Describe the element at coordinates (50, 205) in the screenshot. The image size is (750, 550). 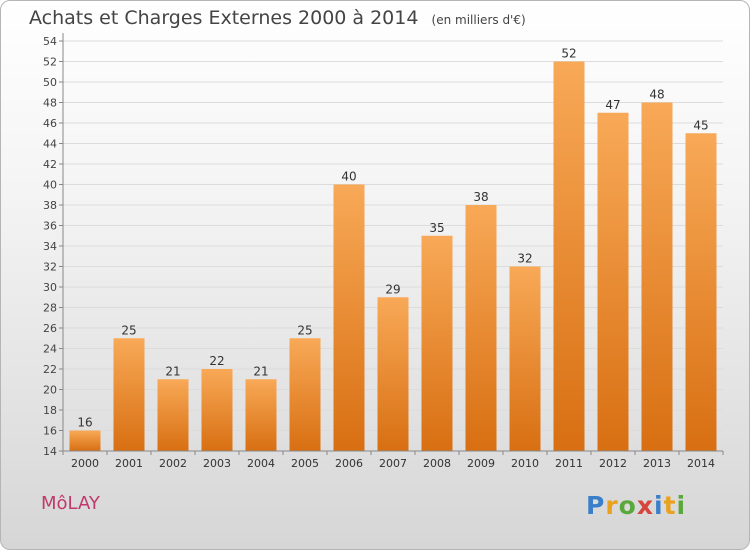
I see `y-tick-label: 38` at that location.